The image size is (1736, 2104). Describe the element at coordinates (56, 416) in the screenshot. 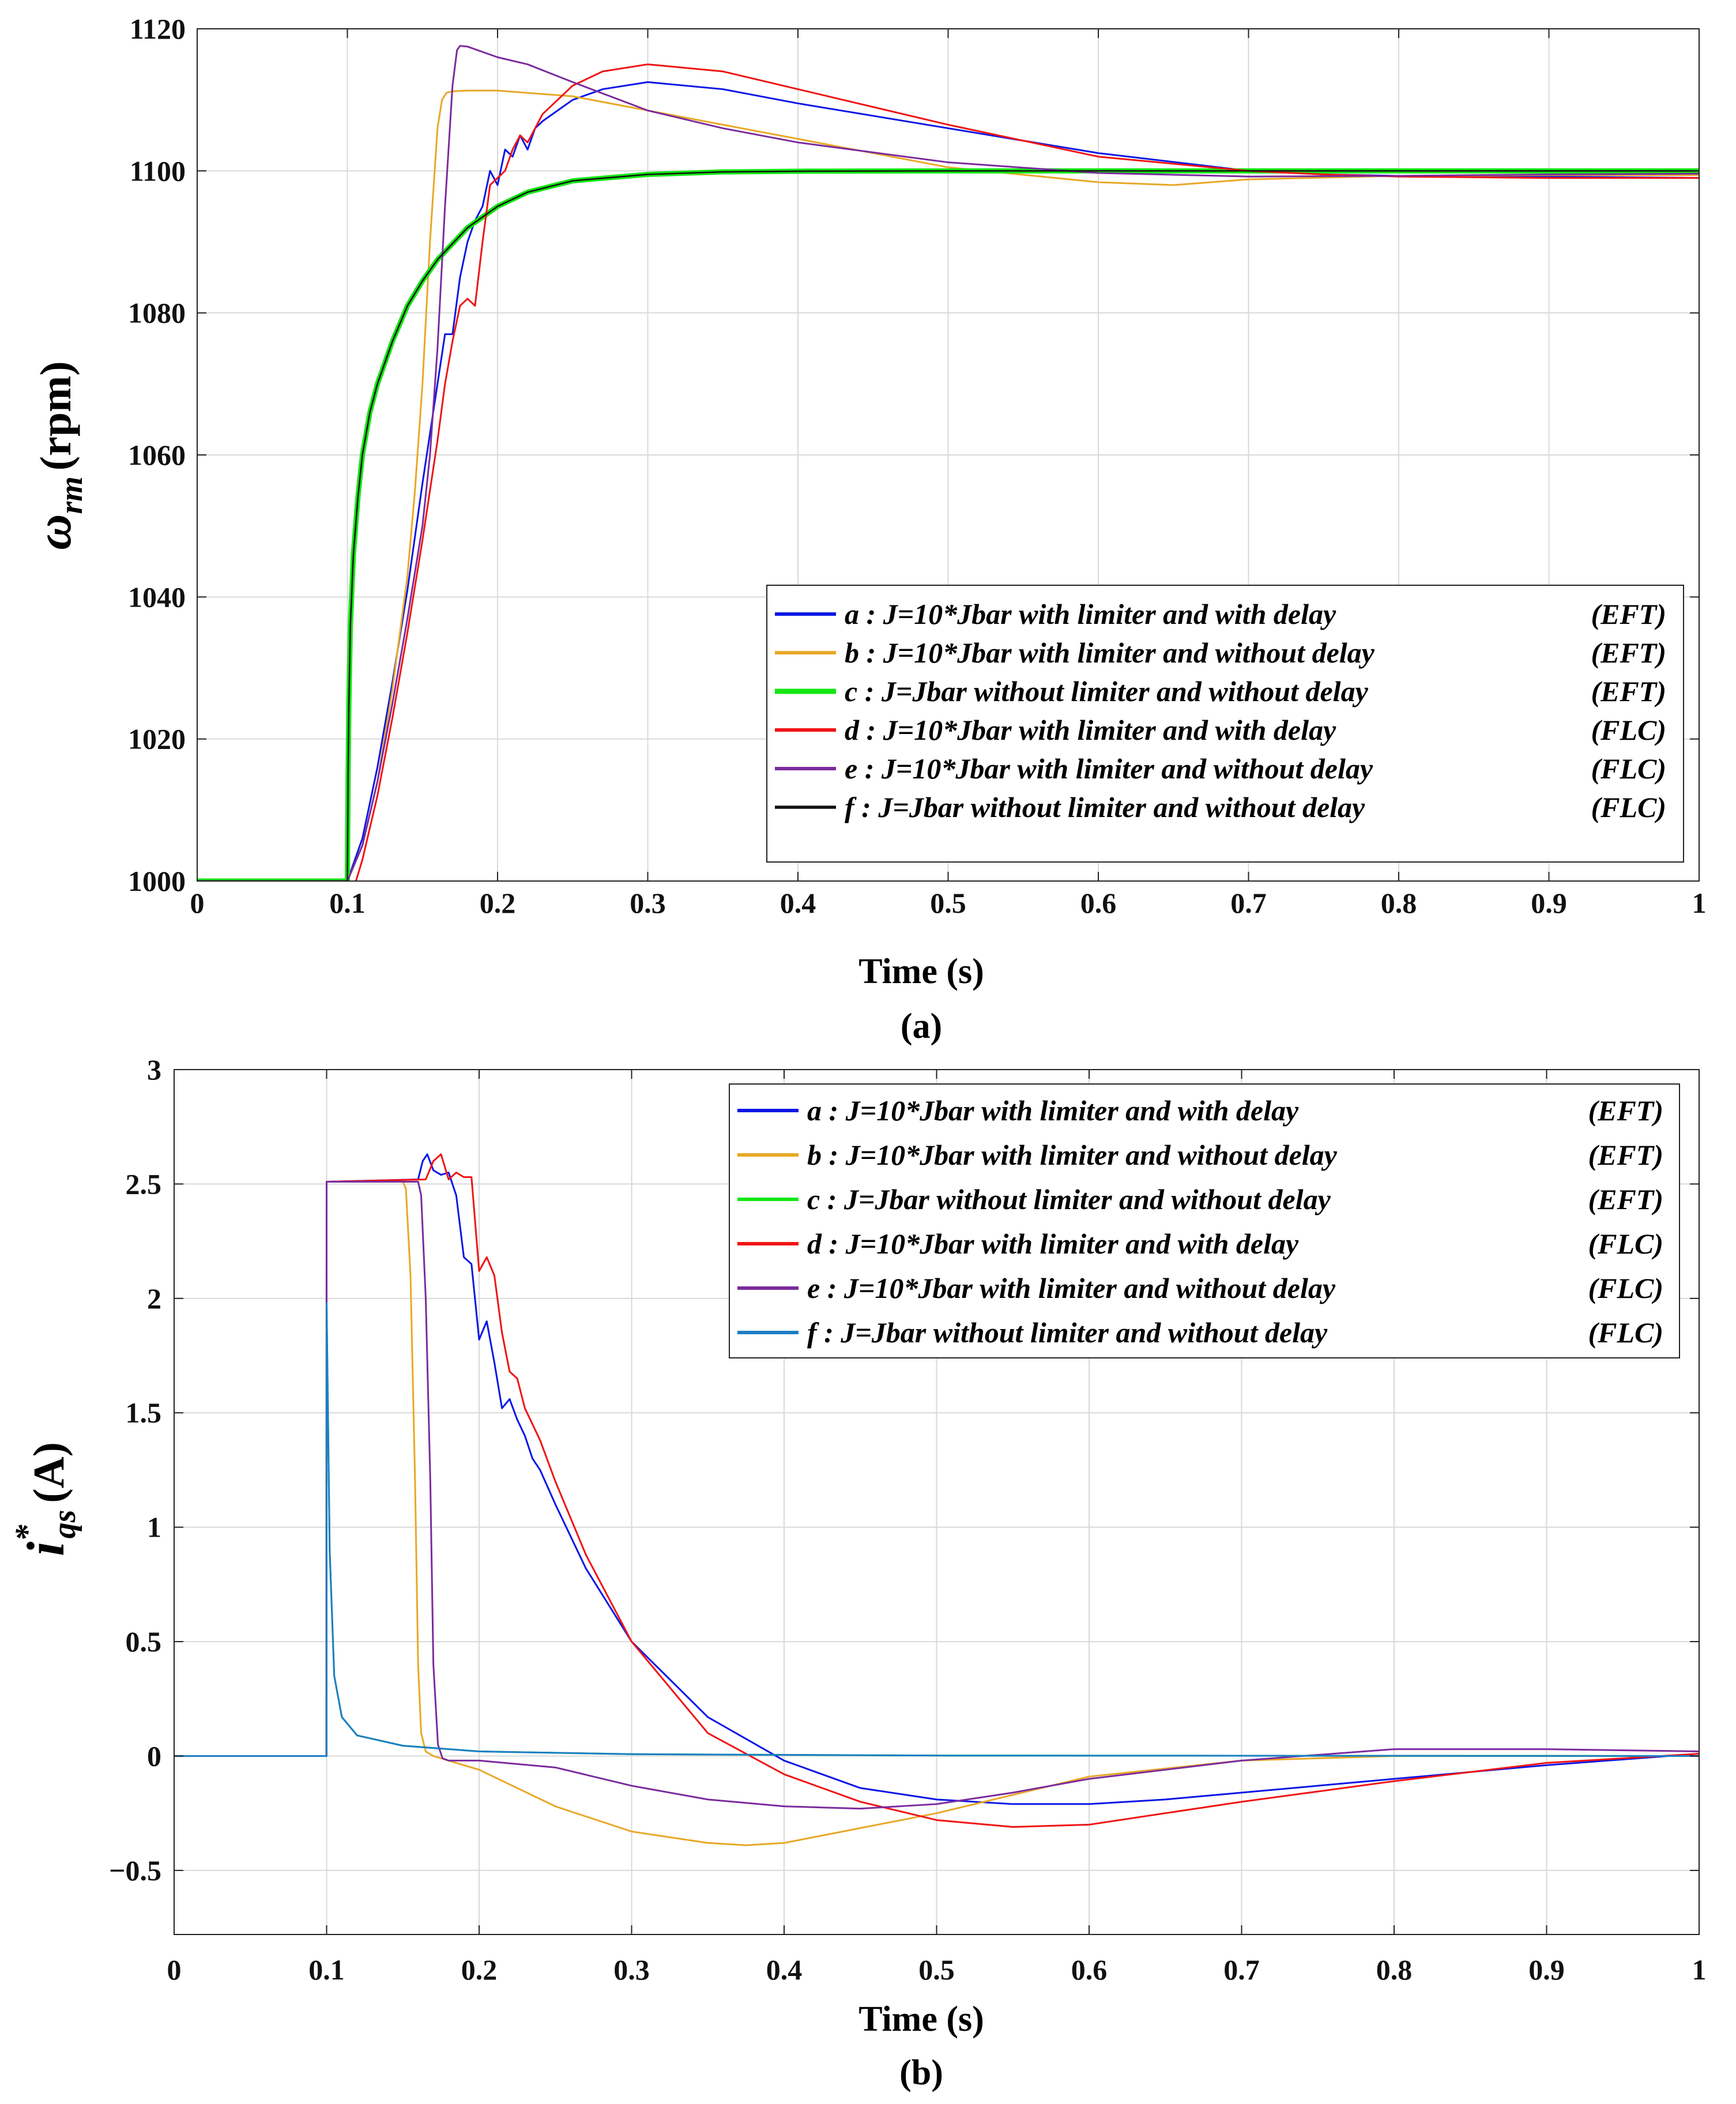

I see `y-axis-unit: (rpm)` at that location.